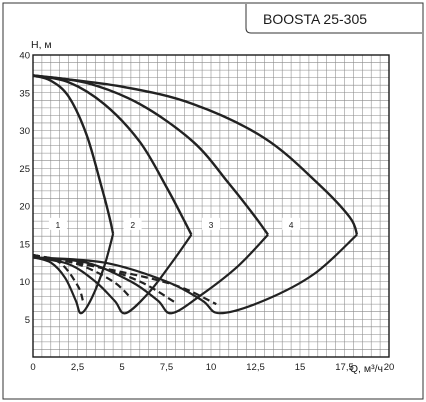 The image size is (426, 402). What do you see at coordinates (27, 320) in the screenshot?
I see `y-tick-label: 5` at bounding box center [27, 320].